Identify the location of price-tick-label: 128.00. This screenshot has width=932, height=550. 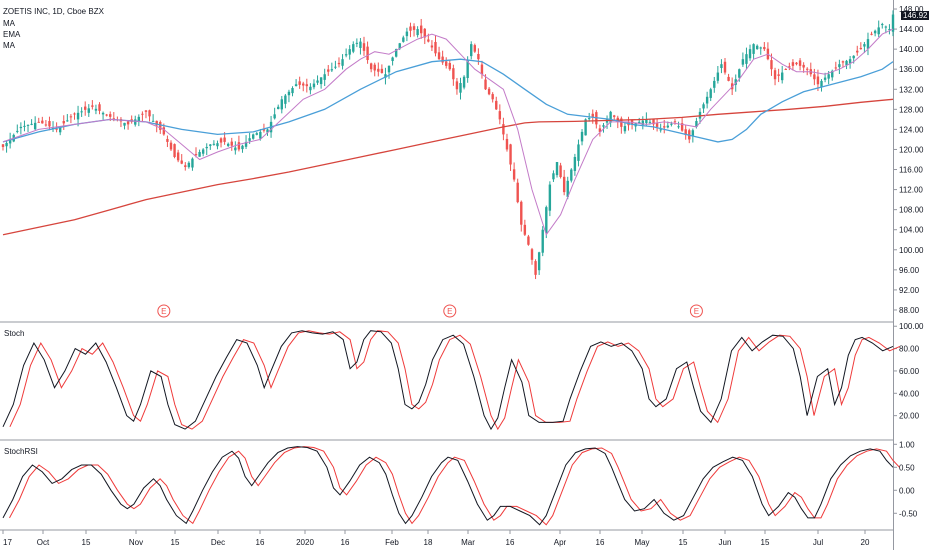
(911, 109).